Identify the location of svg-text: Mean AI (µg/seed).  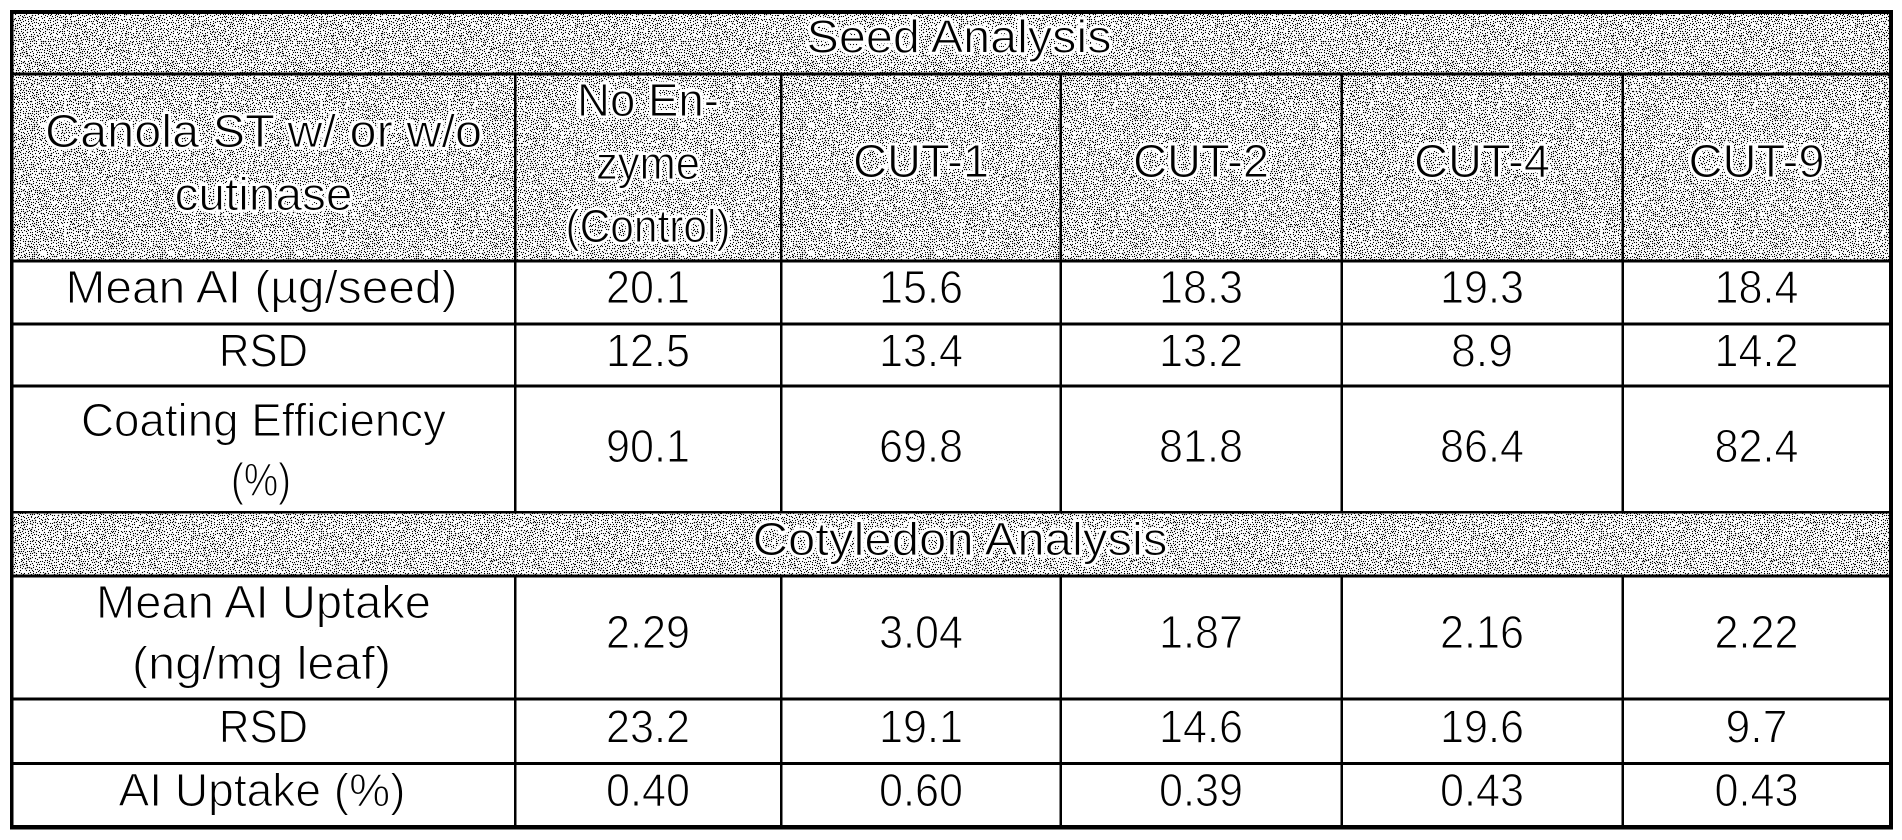
(262, 287).